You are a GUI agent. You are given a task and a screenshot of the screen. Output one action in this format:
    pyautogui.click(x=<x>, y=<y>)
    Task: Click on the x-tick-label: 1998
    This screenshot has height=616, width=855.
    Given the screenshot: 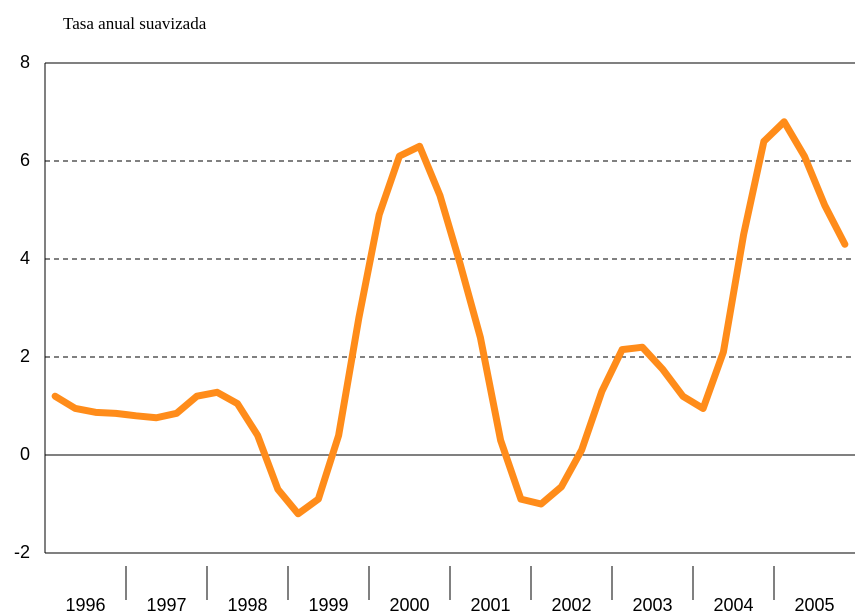 What is the action you would take?
    pyautogui.click(x=247, y=605)
    